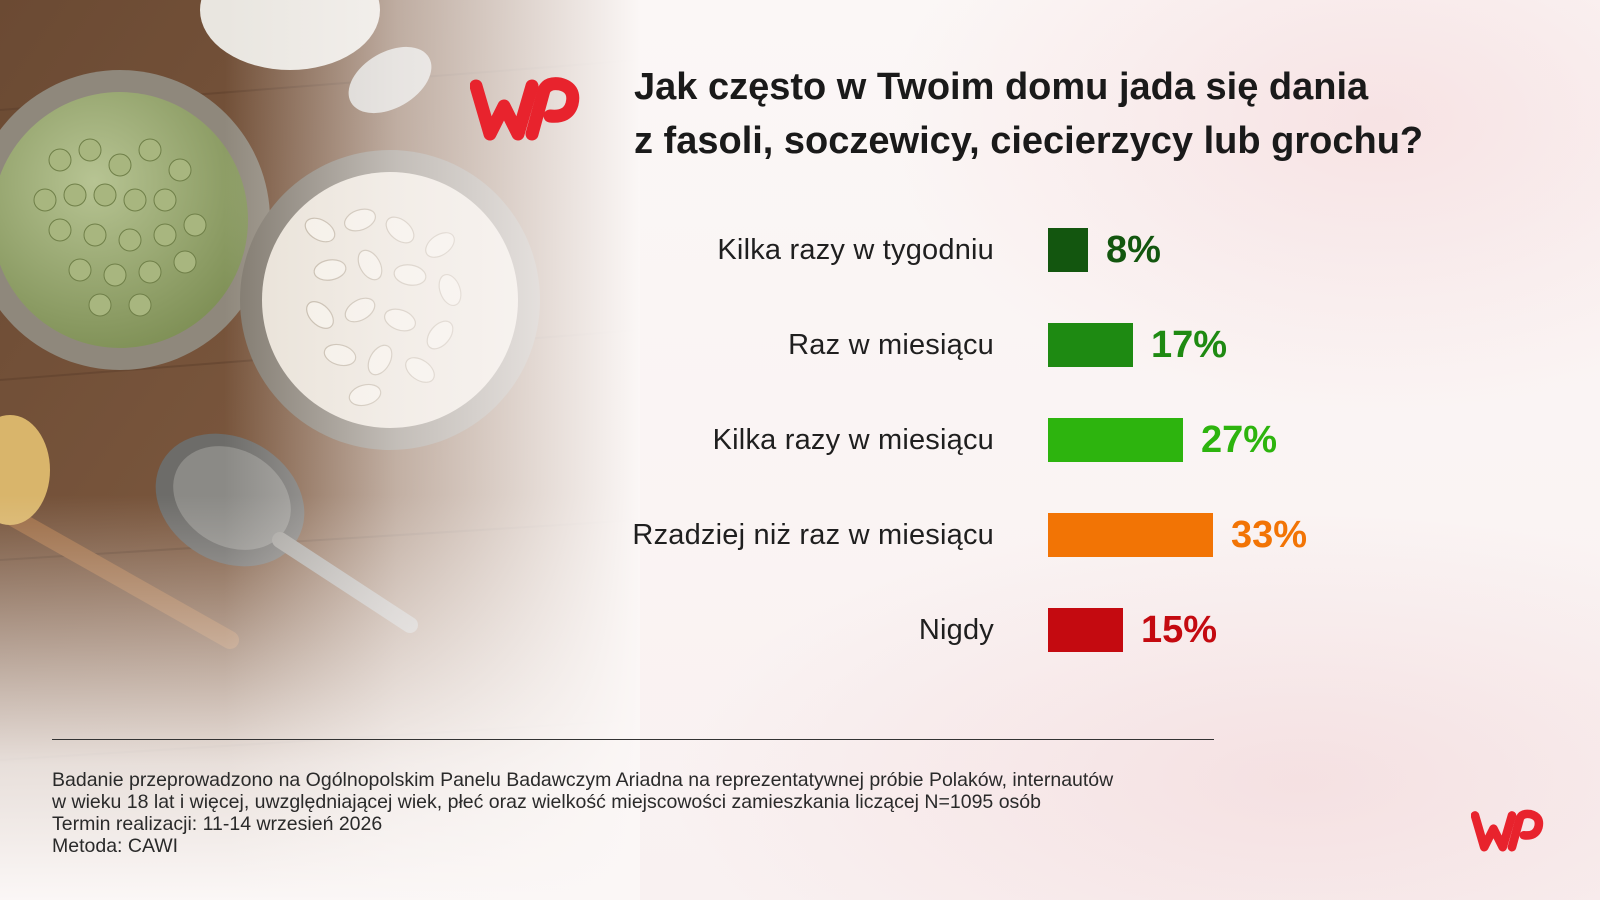 Image resolution: width=1600 pixels, height=900 pixels. Describe the element at coordinates (115, 846) in the screenshot. I see `footnote-line-4: Metoda: CAWI` at that location.